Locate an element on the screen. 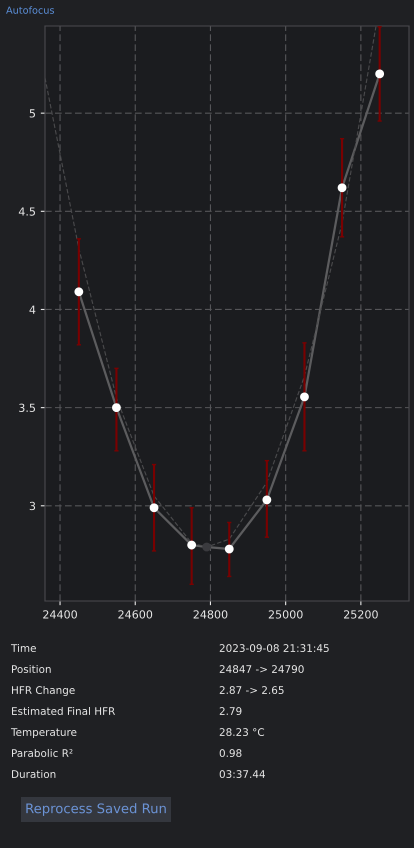  text: 0.98 is located at coordinates (231, 753).